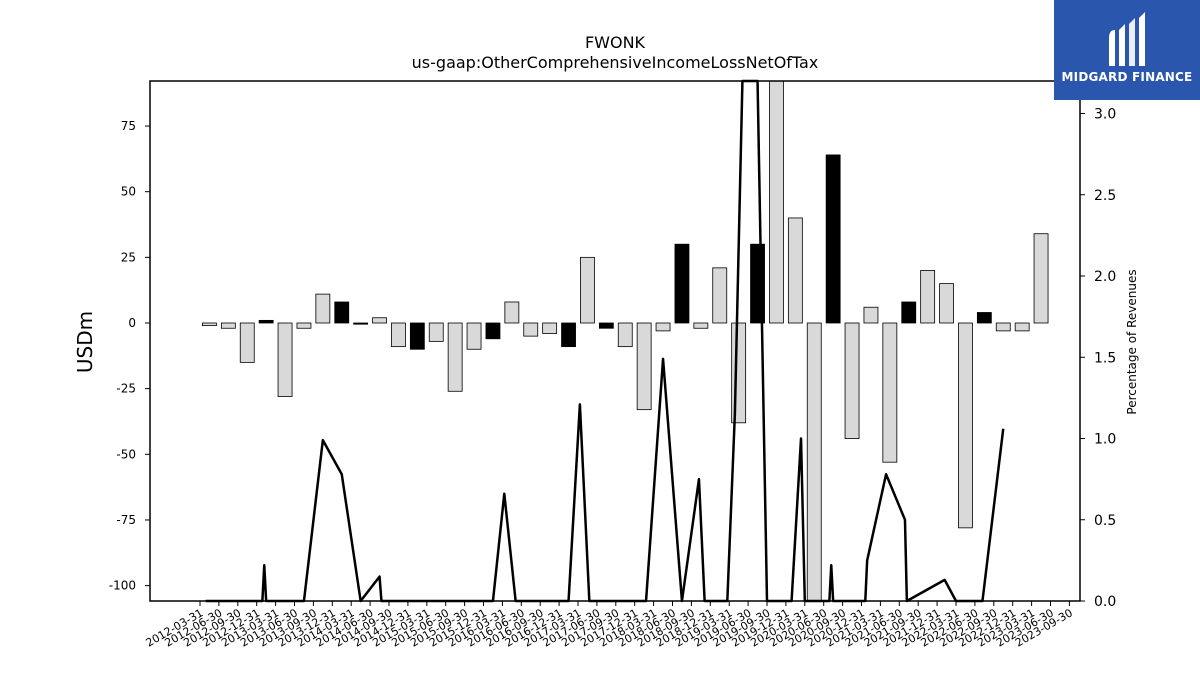 This screenshot has width=1200, height=675. I want to click on y2-ticks: 0.0 0.5 1.0 1.5 2.0 2.5 3.0, so click(1098, 358).